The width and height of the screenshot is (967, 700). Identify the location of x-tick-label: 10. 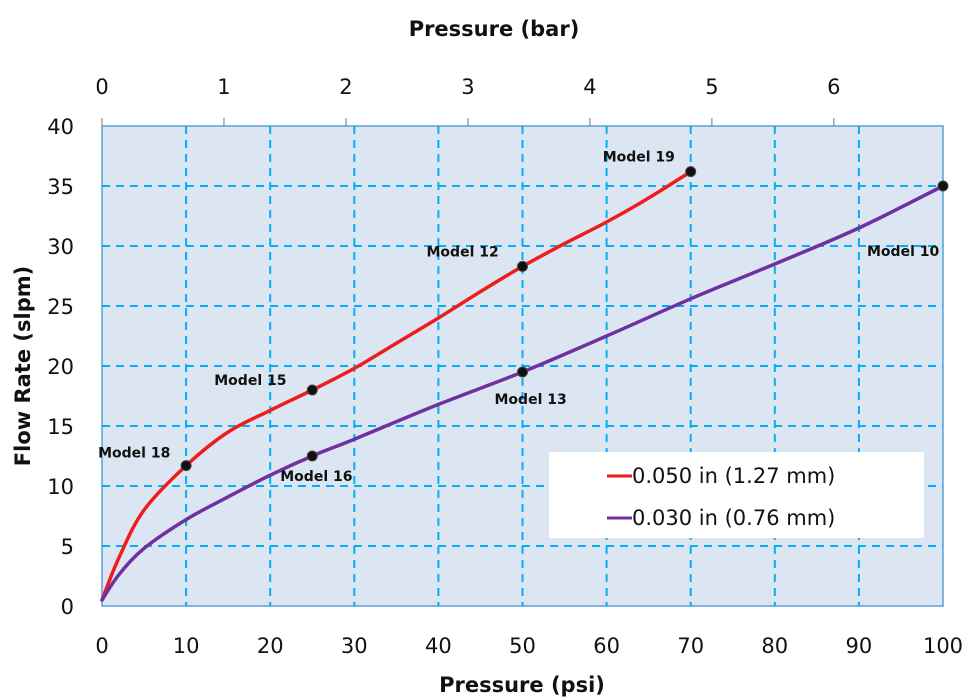
(186, 646).